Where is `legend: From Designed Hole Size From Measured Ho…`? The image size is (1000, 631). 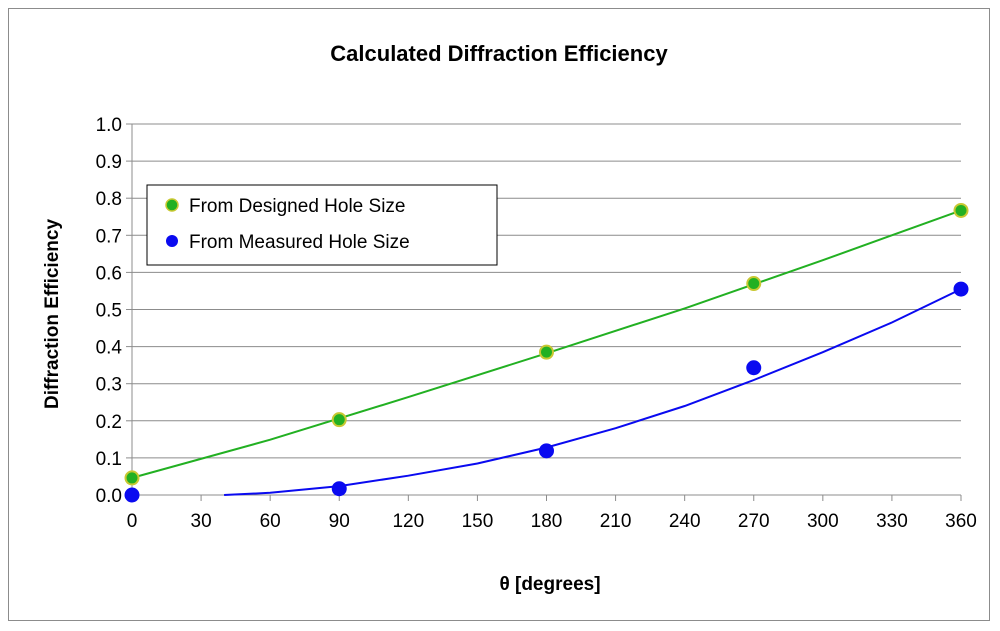
legend: From Designed Hole Size From Measured Ho… is located at coordinates (322, 225).